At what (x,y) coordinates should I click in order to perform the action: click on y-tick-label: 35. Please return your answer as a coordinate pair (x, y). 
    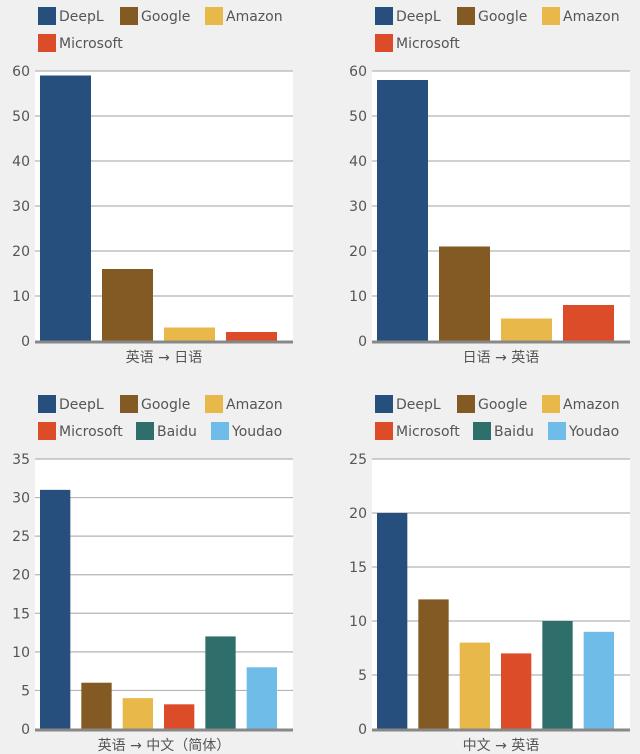
    Looking at the image, I should click on (21, 460).